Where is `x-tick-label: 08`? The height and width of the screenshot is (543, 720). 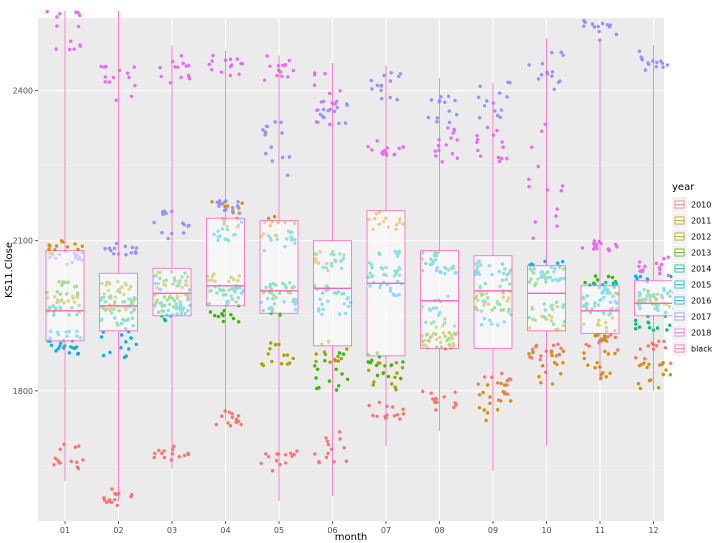
x-tick-label: 08 is located at coordinates (439, 530).